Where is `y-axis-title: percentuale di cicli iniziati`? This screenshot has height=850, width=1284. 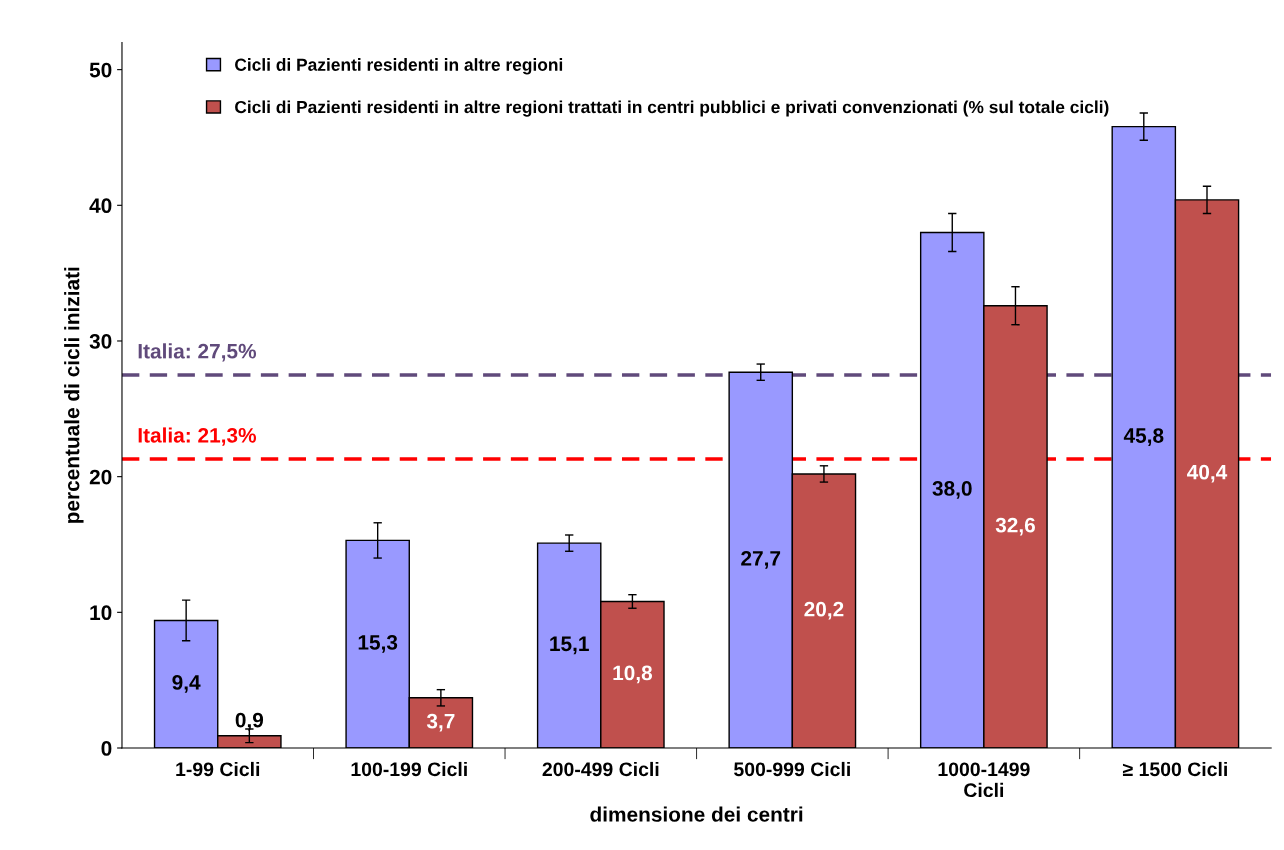 y-axis-title: percentuale di cicli iniziati is located at coordinates (74, 395).